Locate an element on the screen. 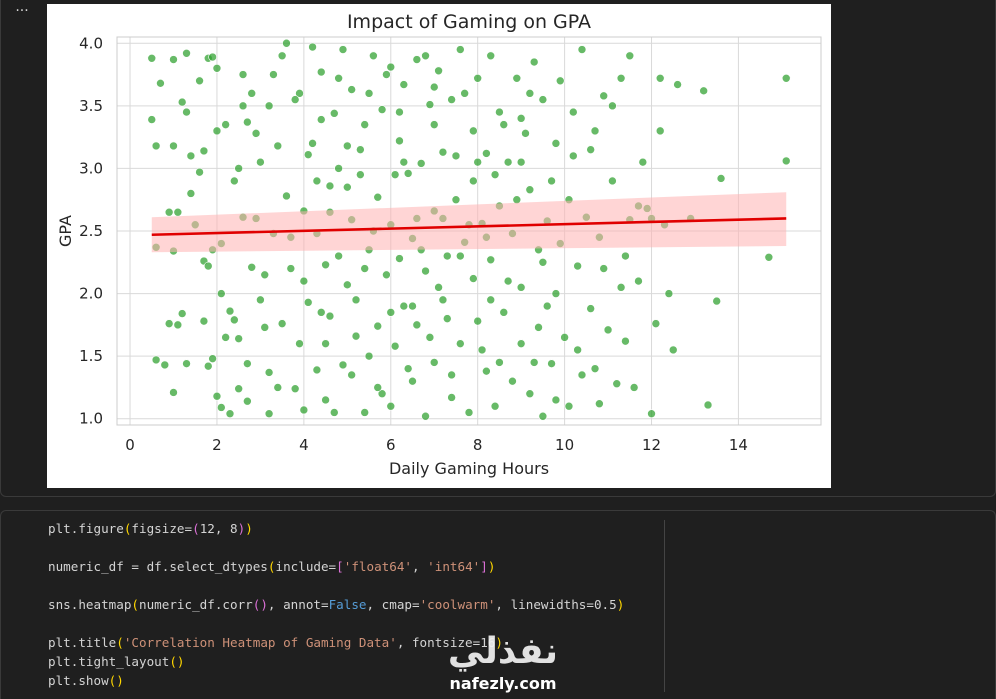 This screenshot has width=996, height=699. code-token: include= is located at coordinates (306, 566).